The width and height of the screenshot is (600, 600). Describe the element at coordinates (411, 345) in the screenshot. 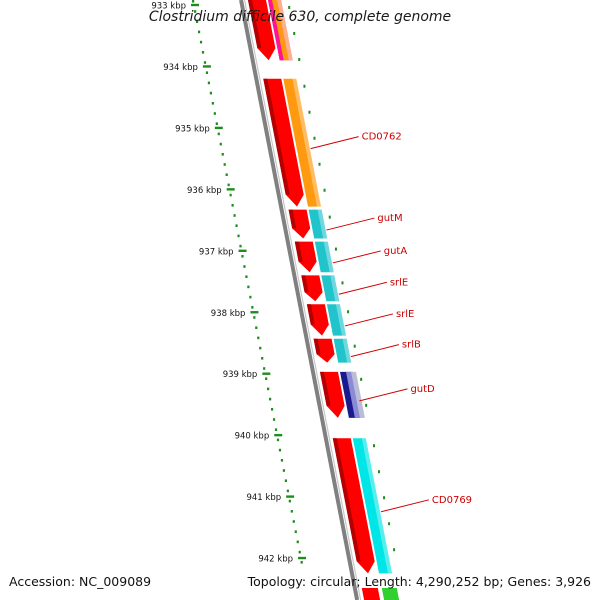

I see `gene-label: srlB` at that location.